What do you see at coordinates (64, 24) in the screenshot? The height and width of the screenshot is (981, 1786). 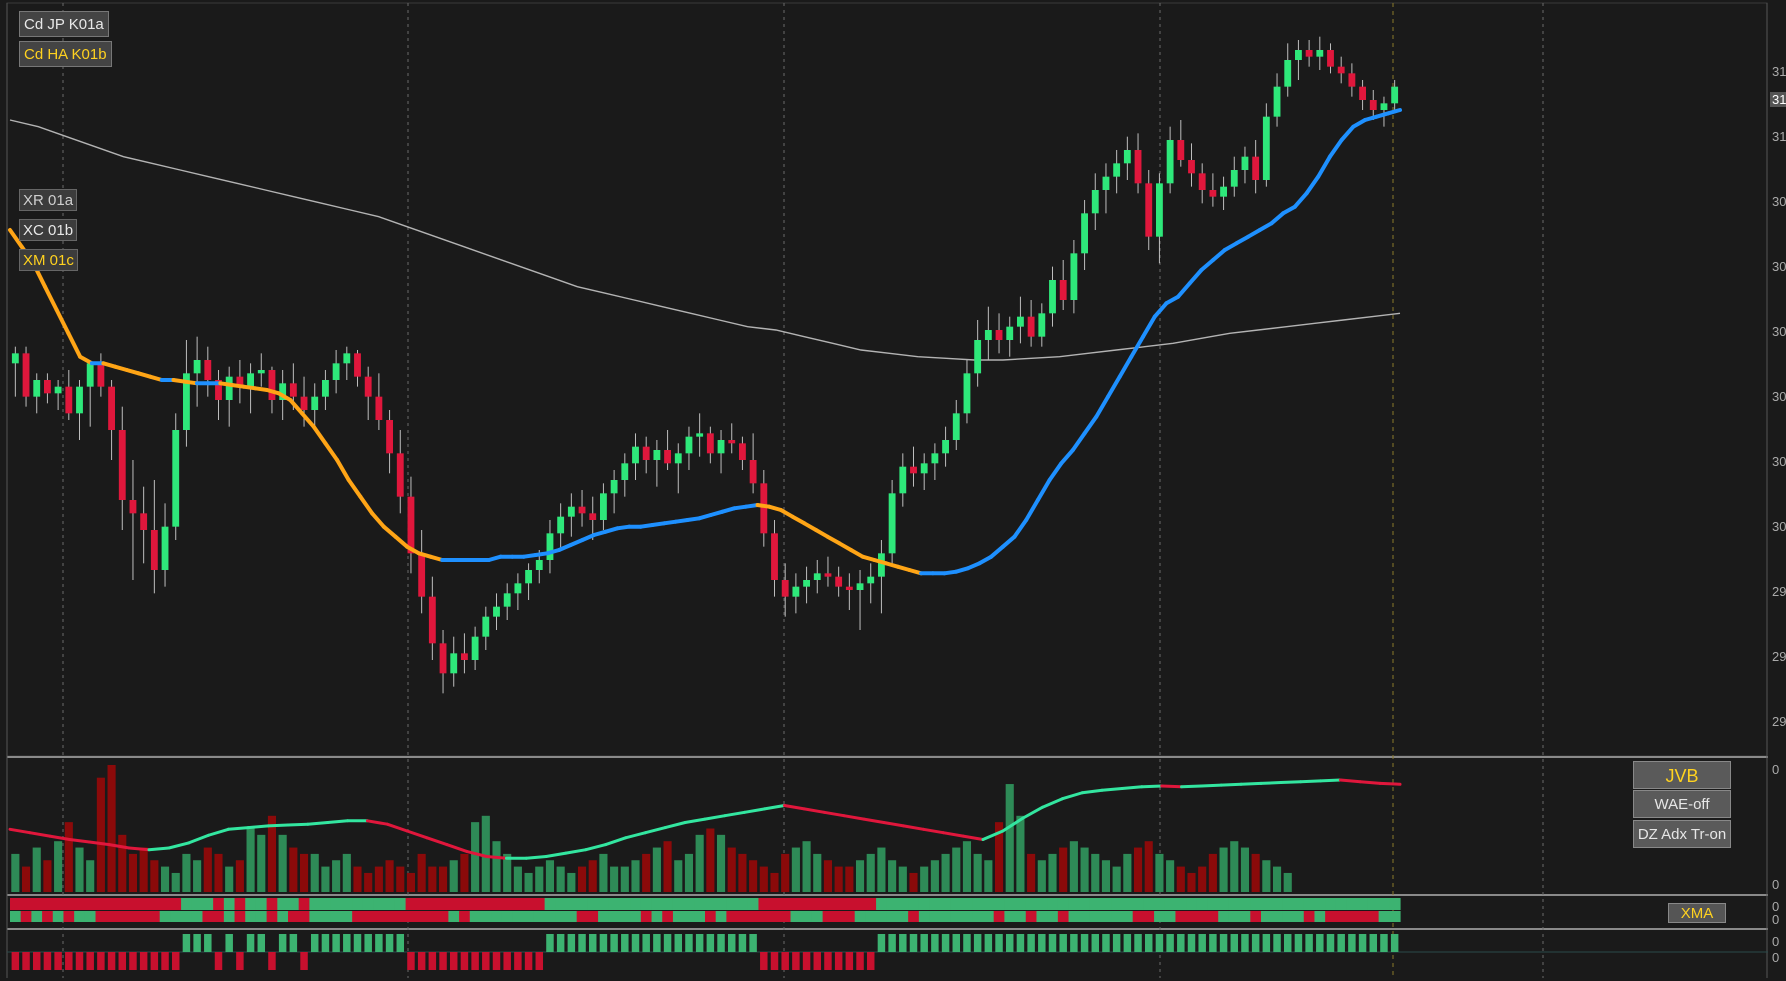 I see `legend-cd-jp: Cd JP K01a` at bounding box center [64, 24].